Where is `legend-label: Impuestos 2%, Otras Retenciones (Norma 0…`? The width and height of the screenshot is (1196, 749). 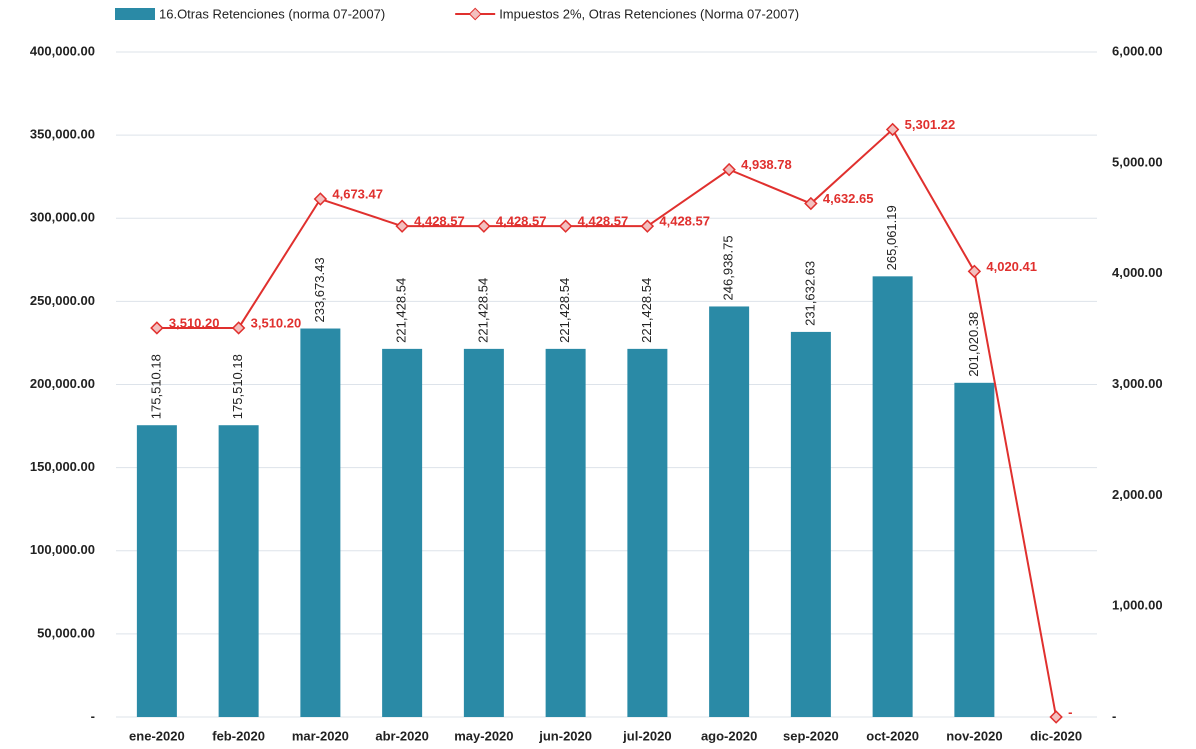
legend-label: Impuestos 2%, Otras Retenciones (Norma 0… is located at coordinates (649, 13).